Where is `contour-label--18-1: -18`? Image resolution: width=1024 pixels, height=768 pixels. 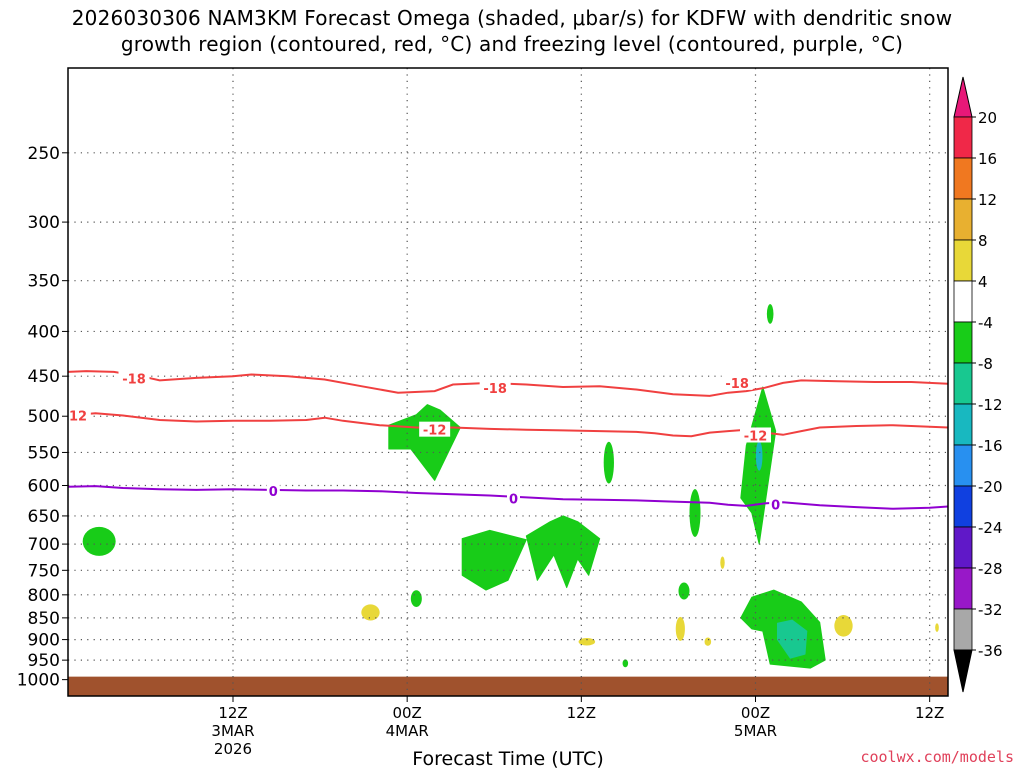 contour-label--18-1: -18 is located at coordinates (495, 389).